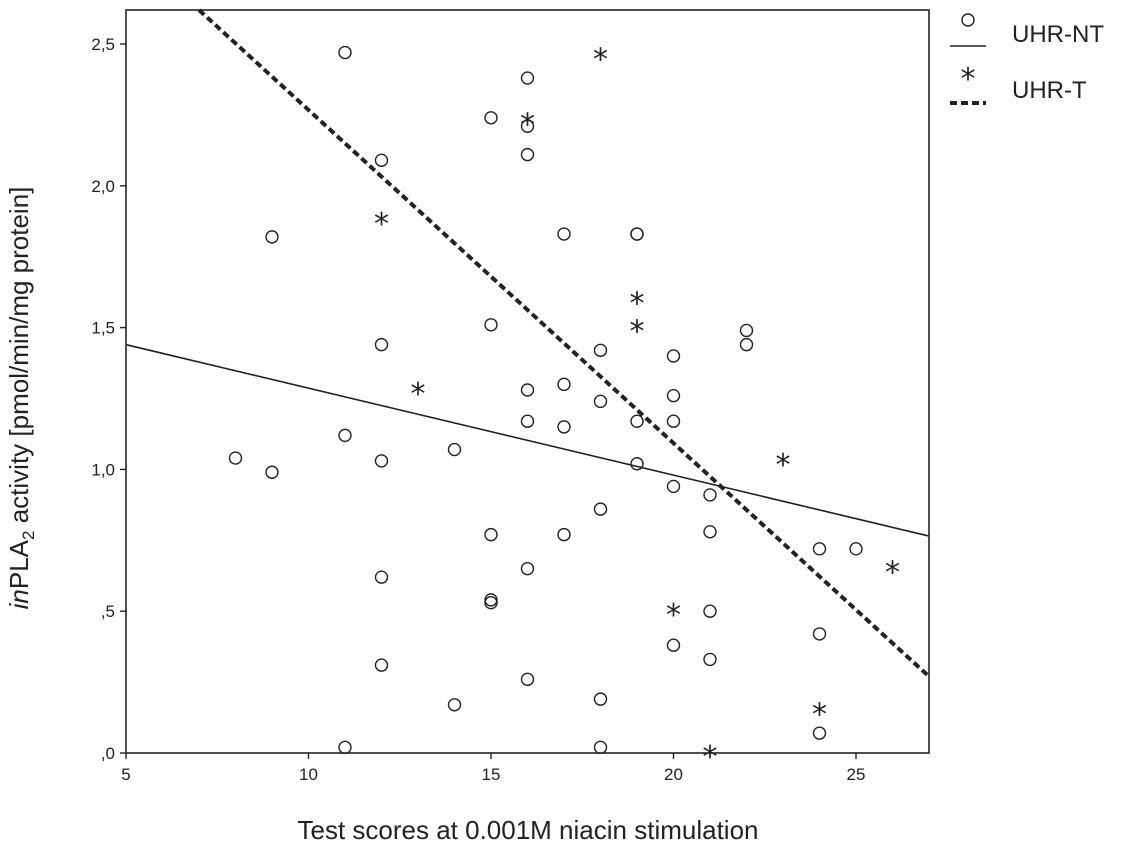 This screenshot has width=1128, height=849. I want to click on y-tick-label: 1,5, so click(103, 328).